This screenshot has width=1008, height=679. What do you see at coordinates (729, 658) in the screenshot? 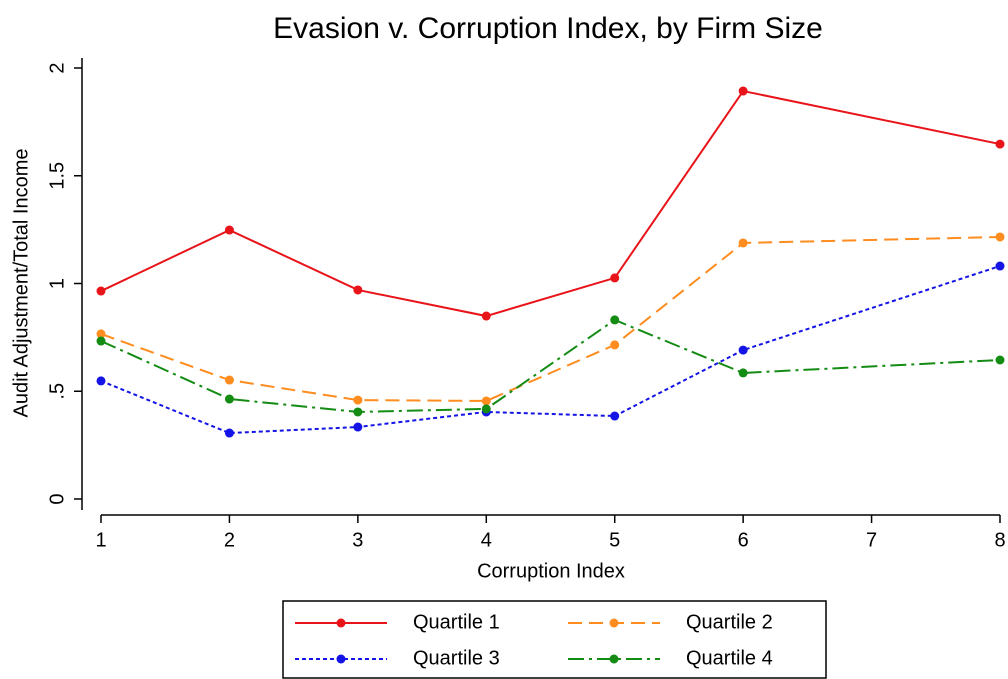
I see `legend-label: Quartile 4` at bounding box center [729, 658].